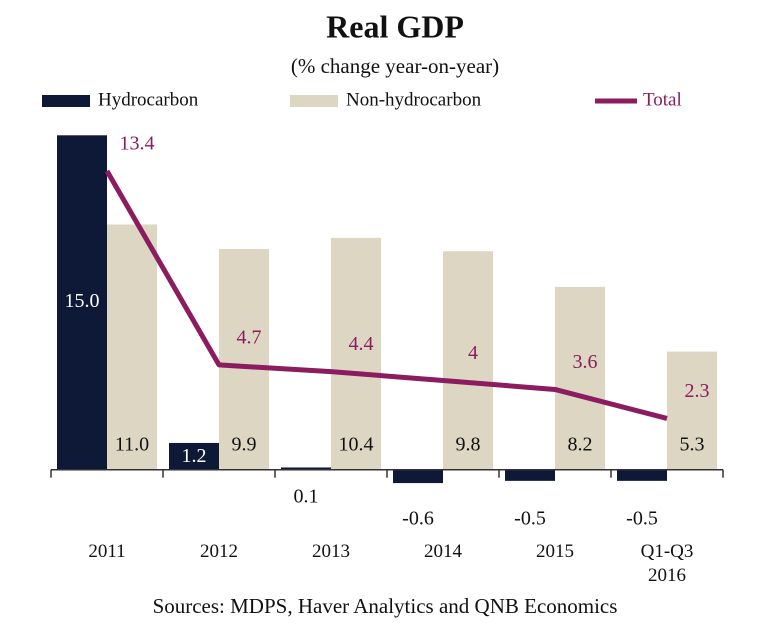  I want to click on value-label: 11.0, so click(132, 444).